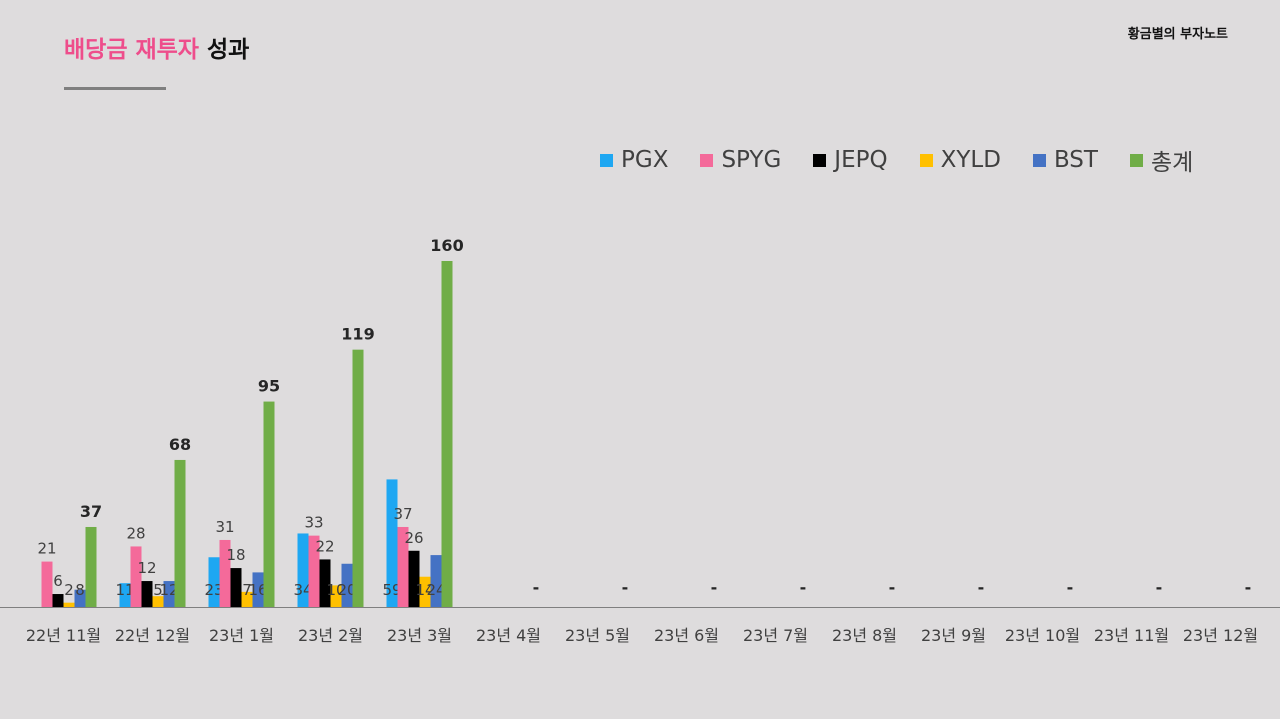 The height and width of the screenshot is (719, 1280). What do you see at coordinates (645, 160) in the screenshot?
I see `legend-label: PGX` at bounding box center [645, 160].